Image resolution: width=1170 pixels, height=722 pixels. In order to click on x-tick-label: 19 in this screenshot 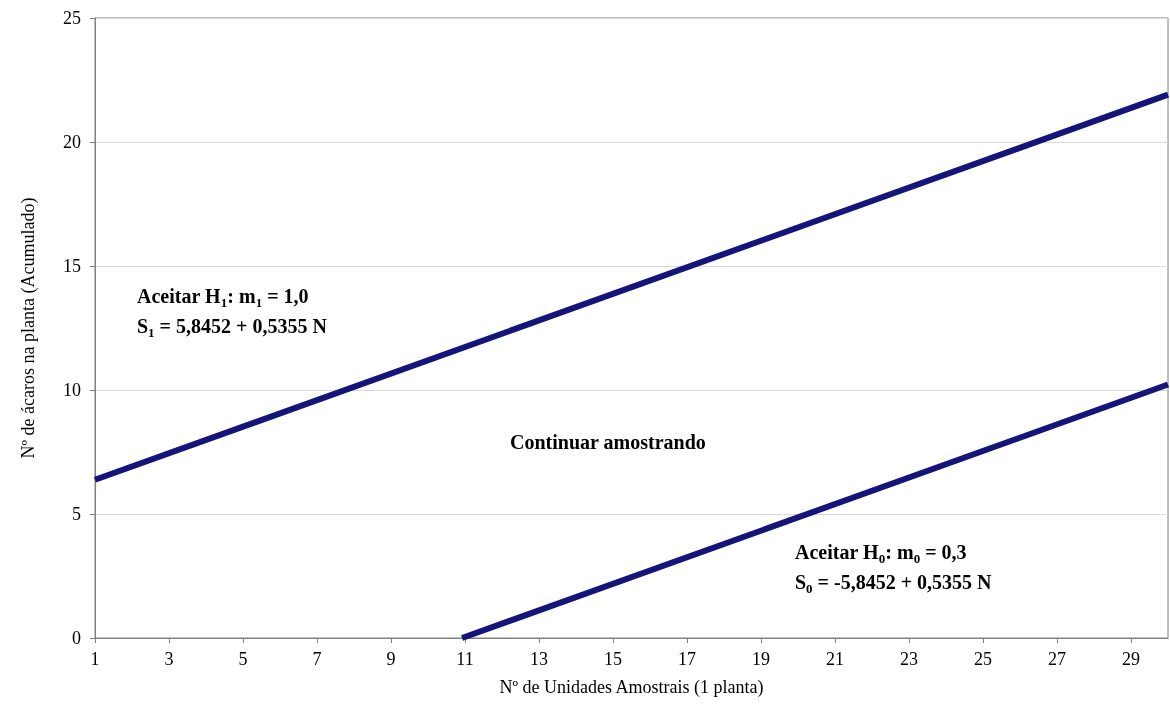, I will do `click(761, 659)`.